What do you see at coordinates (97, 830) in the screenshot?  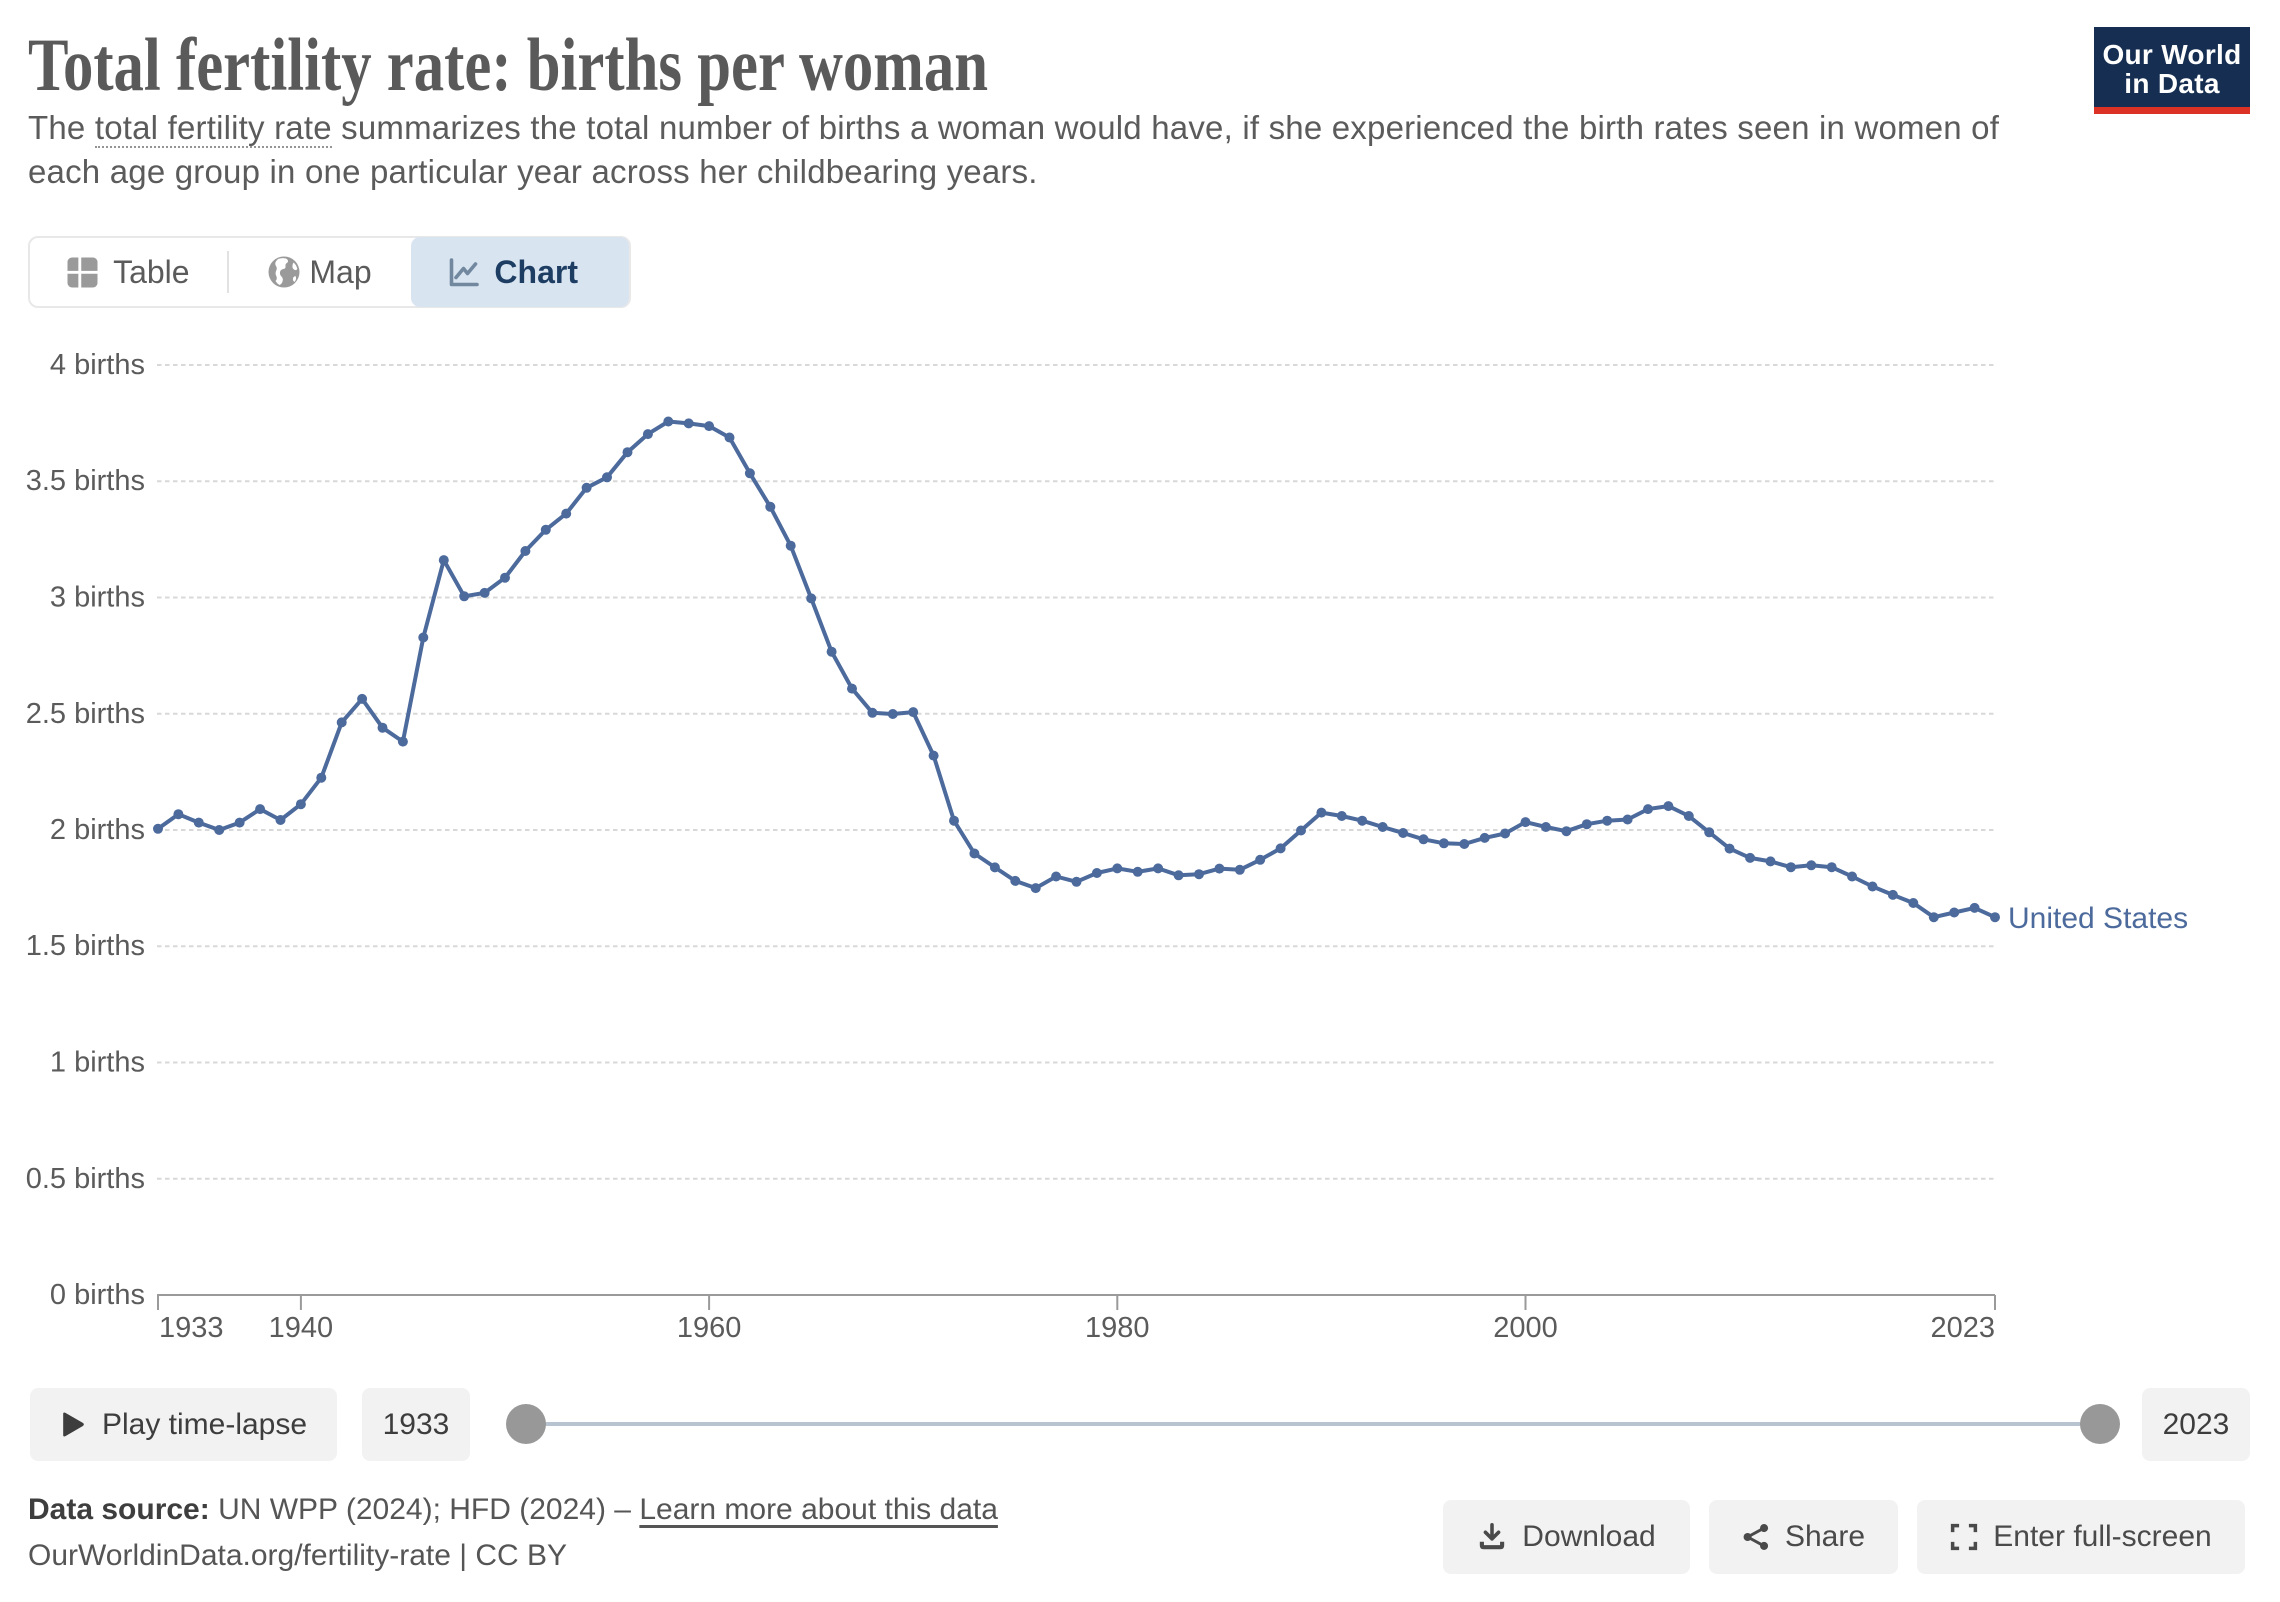 I see `svg-text: 2 births` at bounding box center [97, 830].